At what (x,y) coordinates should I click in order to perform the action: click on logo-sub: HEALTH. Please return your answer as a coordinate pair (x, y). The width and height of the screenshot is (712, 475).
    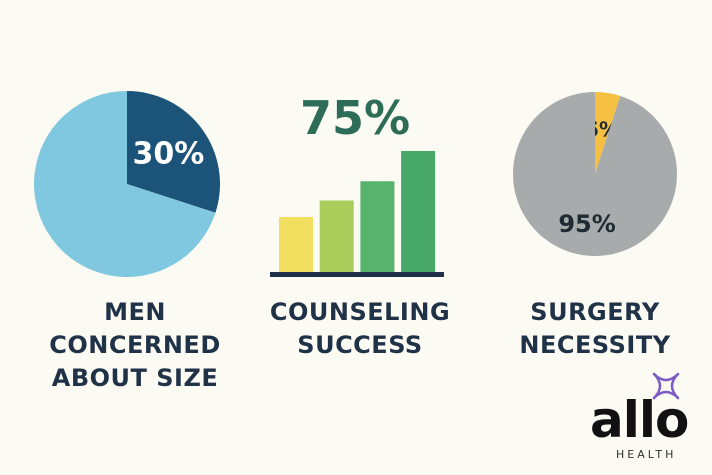
    Looking at the image, I should click on (646, 454).